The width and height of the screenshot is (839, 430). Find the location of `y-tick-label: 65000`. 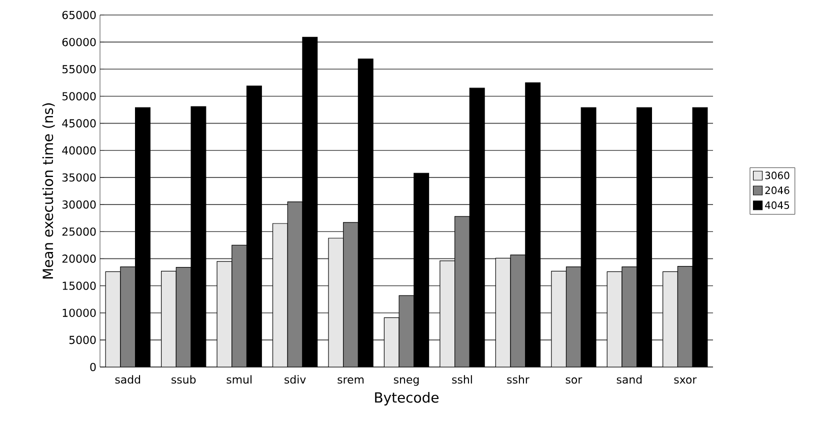

y-tick-label: 65000 is located at coordinates (79, 15).